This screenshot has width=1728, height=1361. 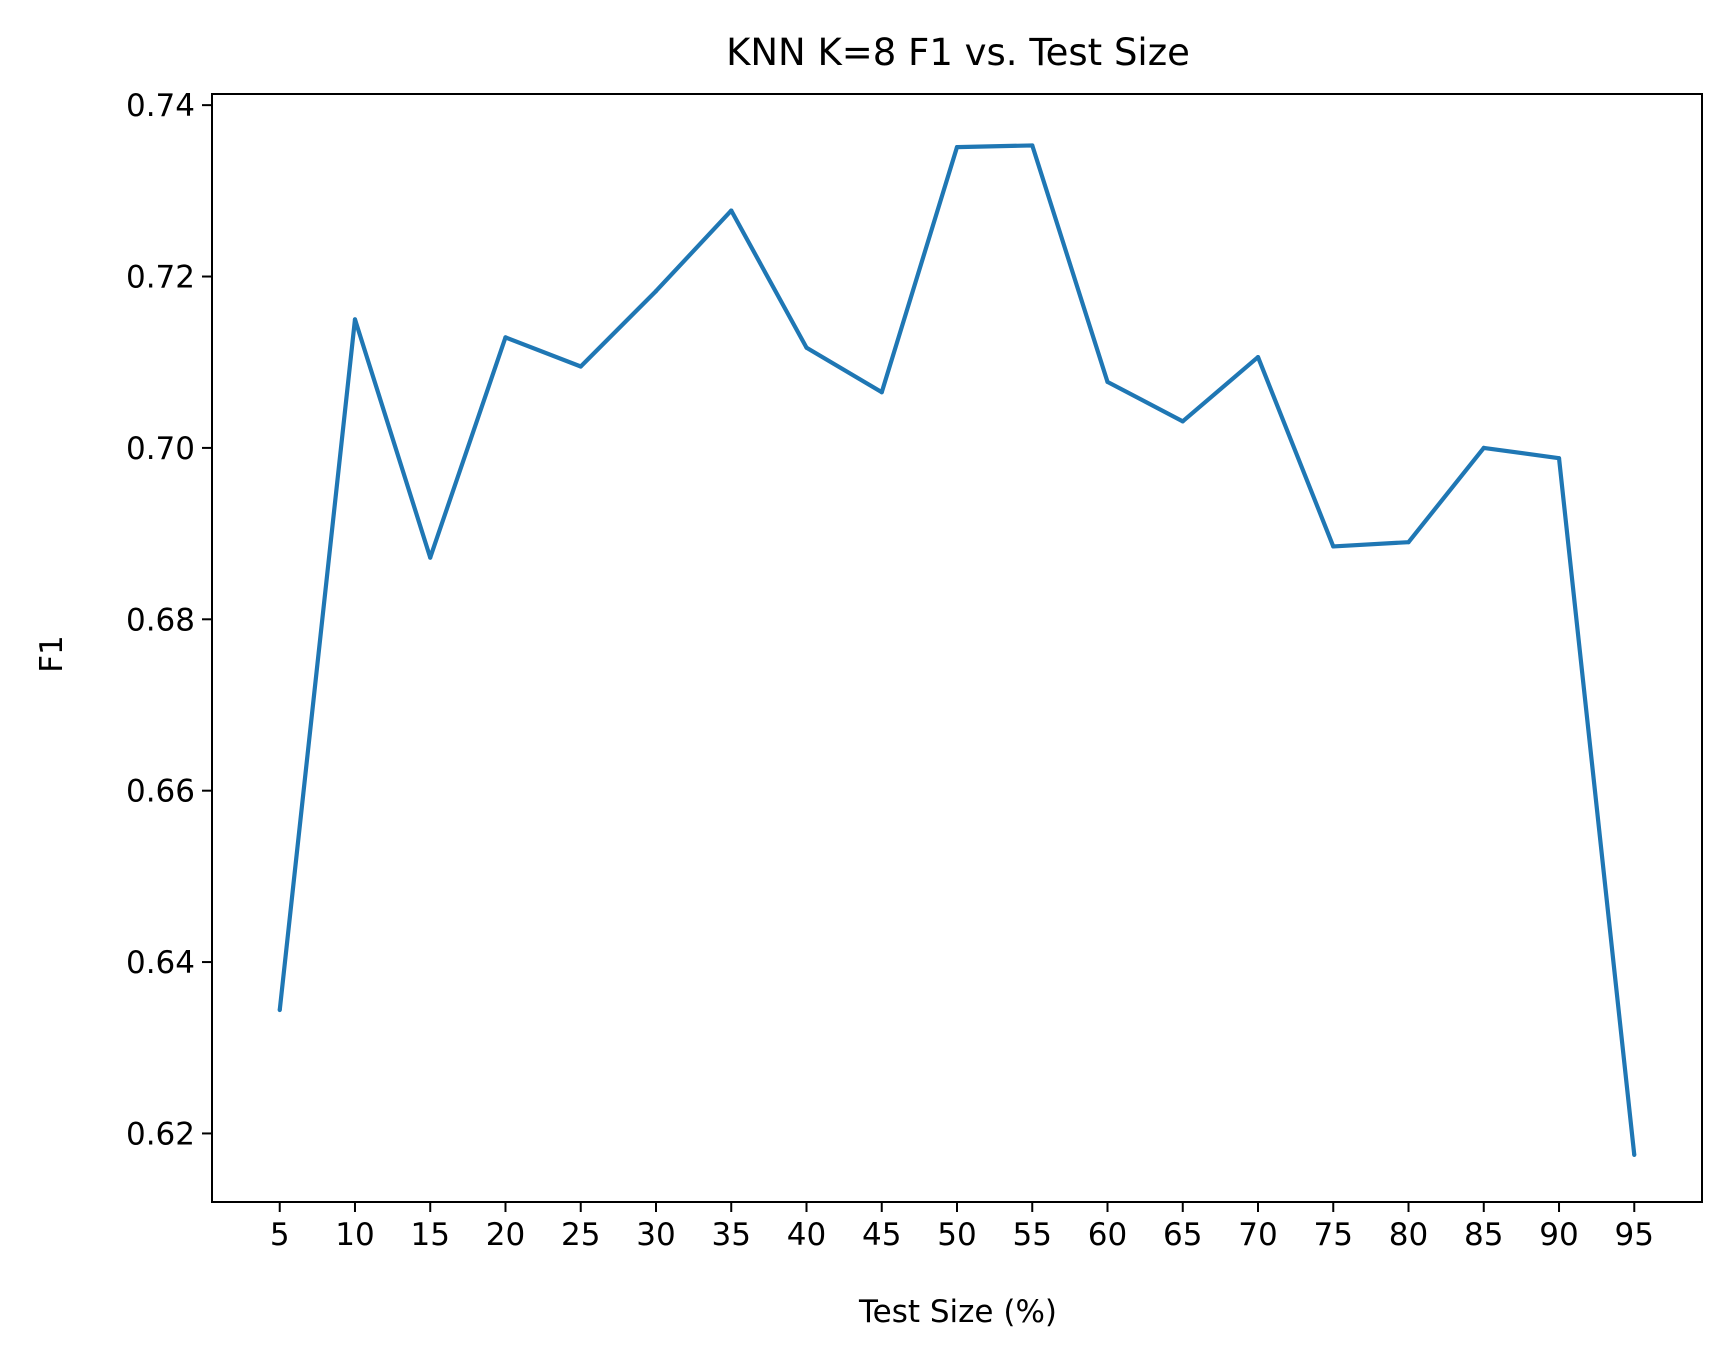 What do you see at coordinates (1408, 1235) in the screenshot?
I see `x-tick-label: 80` at bounding box center [1408, 1235].